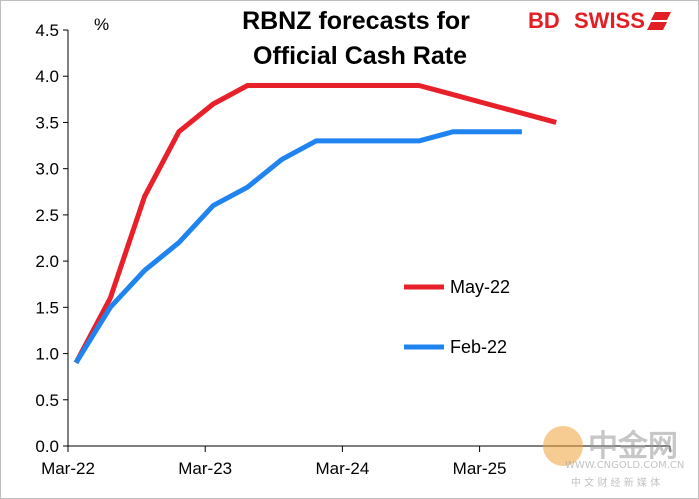 The image size is (699, 499). I want to click on bdswiss-logo: BD SWISS, so click(599, 20).